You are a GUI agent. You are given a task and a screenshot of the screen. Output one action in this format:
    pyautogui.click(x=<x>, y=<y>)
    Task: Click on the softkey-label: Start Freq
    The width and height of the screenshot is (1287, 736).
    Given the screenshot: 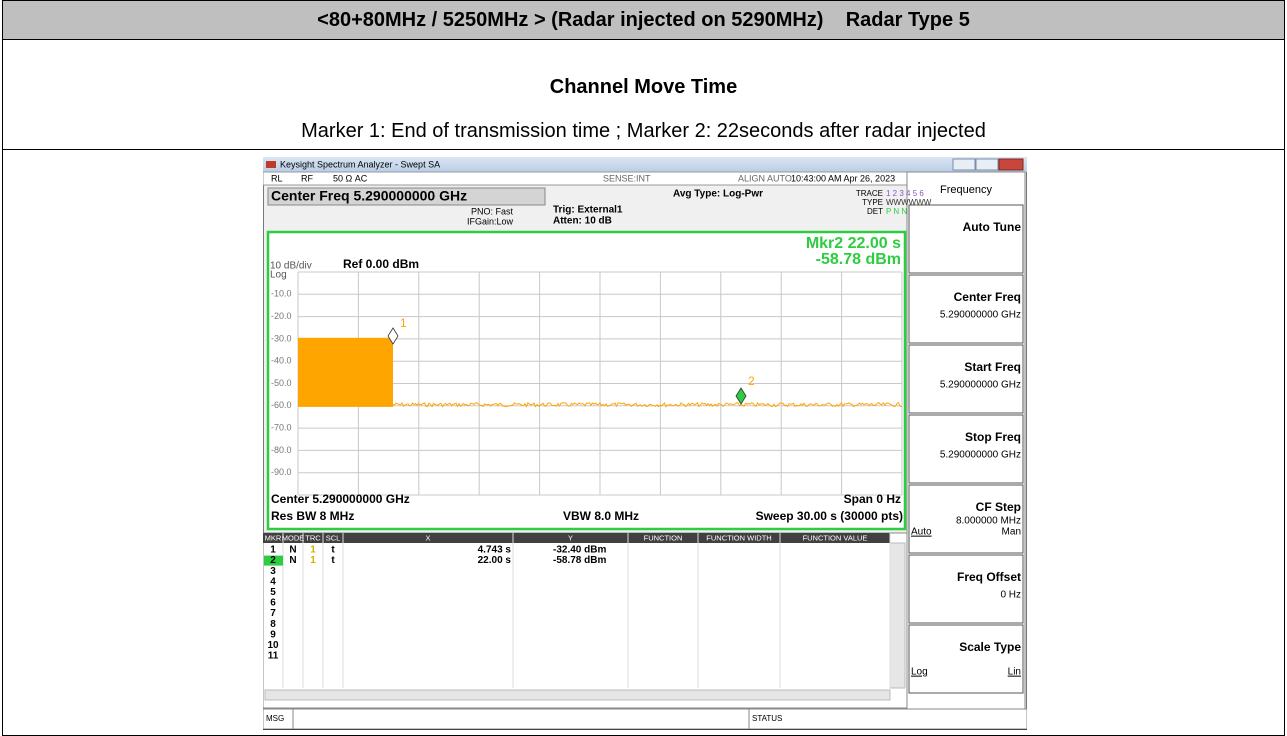 What is the action you would take?
    pyautogui.click(x=992, y=367)
    